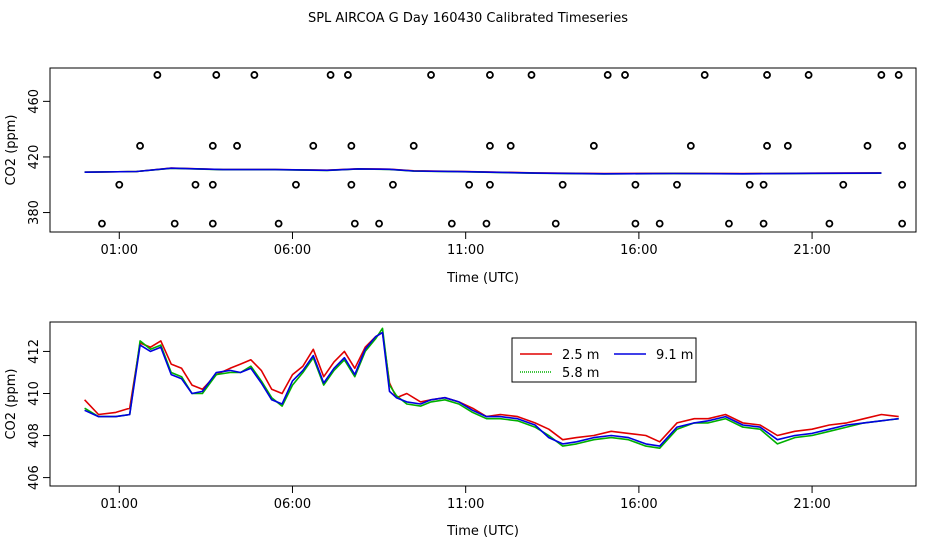 The width and height of the screenshot is (936, 540). I want to click on top-y-axis: 380 420 460, so click(38, 157).